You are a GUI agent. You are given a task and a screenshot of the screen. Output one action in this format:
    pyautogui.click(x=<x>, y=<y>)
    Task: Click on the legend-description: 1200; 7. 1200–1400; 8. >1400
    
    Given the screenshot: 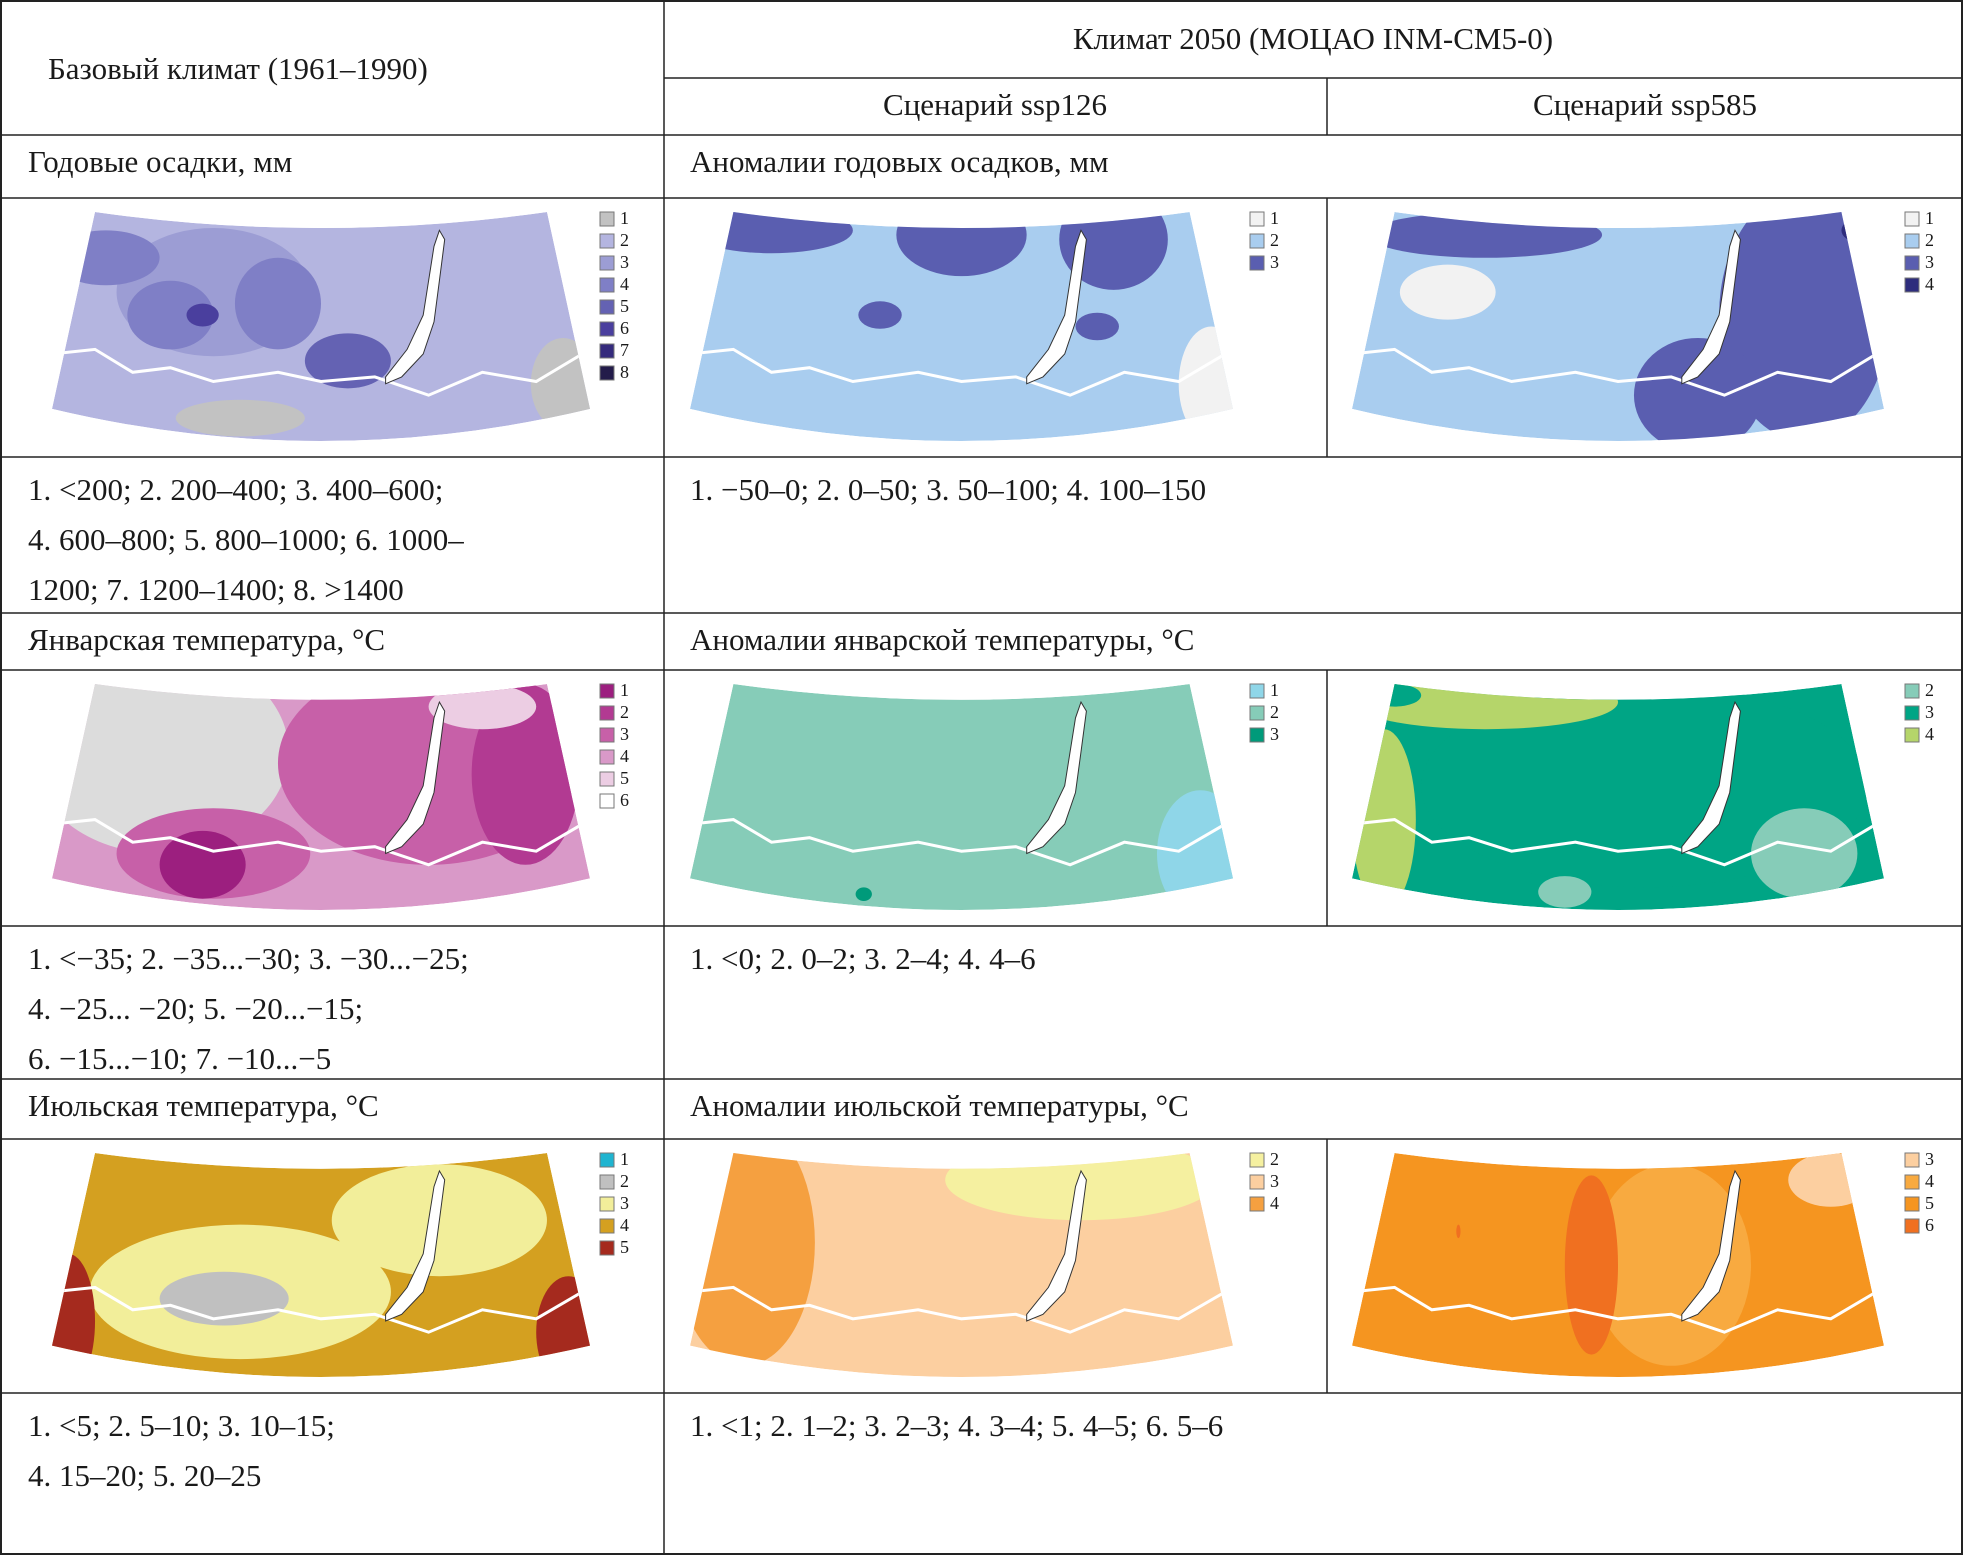 What is the action you would take?
    pyautogui.click(x=216, y=589)
    